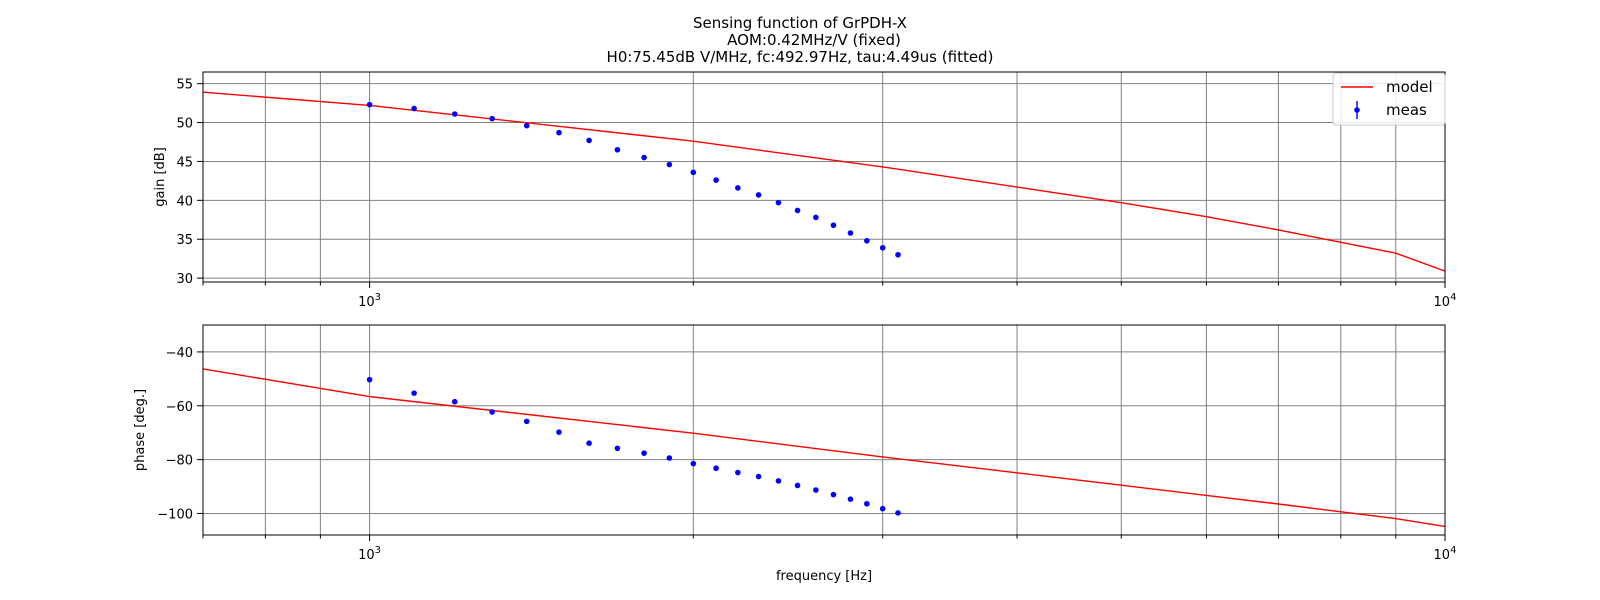 Image resolution: width=1600 pixels, height=600 pixels. Describe the element at coordinates (184, 279) in the screenshot. I see `y-tick-label: 30` at that location.